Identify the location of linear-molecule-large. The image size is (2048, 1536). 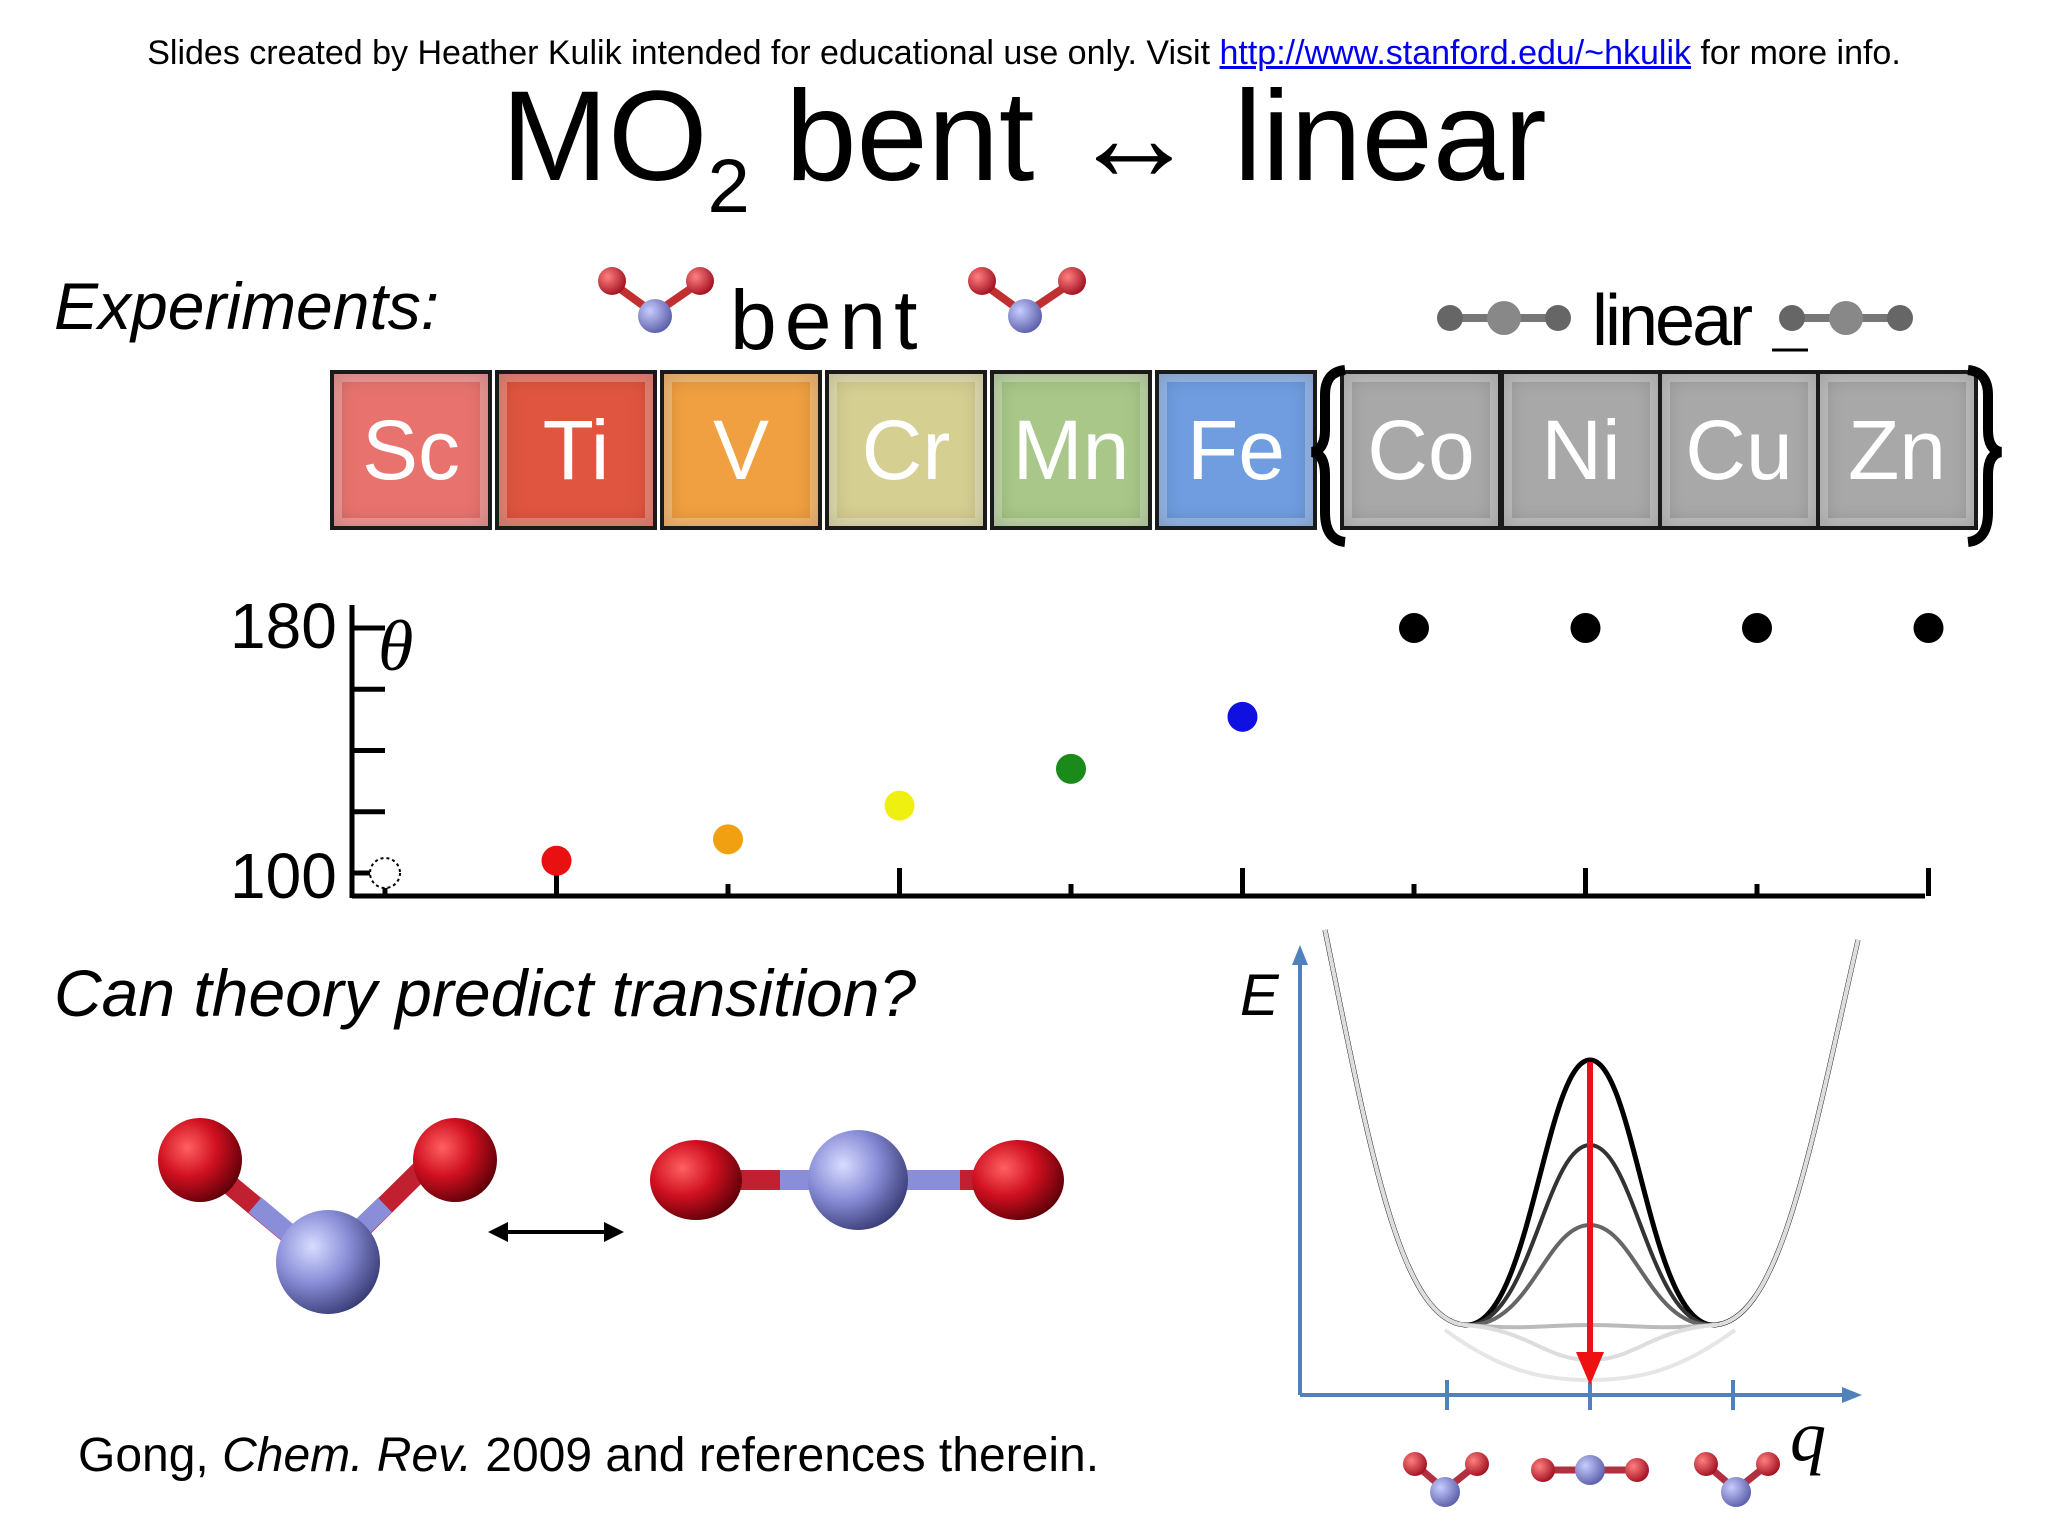
(857, 1180).